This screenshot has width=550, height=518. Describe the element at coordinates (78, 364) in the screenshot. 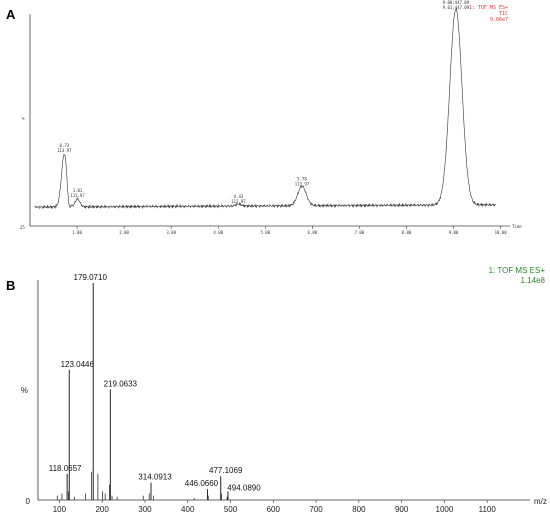

I see `panel-b-peak-label: 123.0446` at that location.